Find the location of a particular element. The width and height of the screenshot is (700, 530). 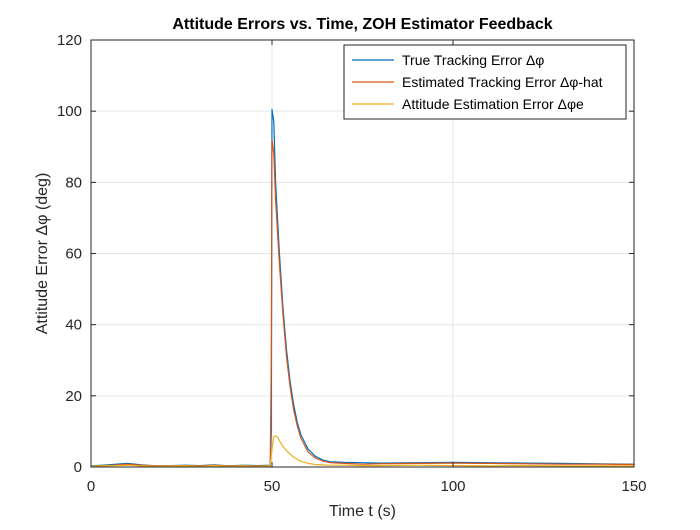

y-axis-label: Attitude Error Δφ (deg) is located at coordinates (42, 254).